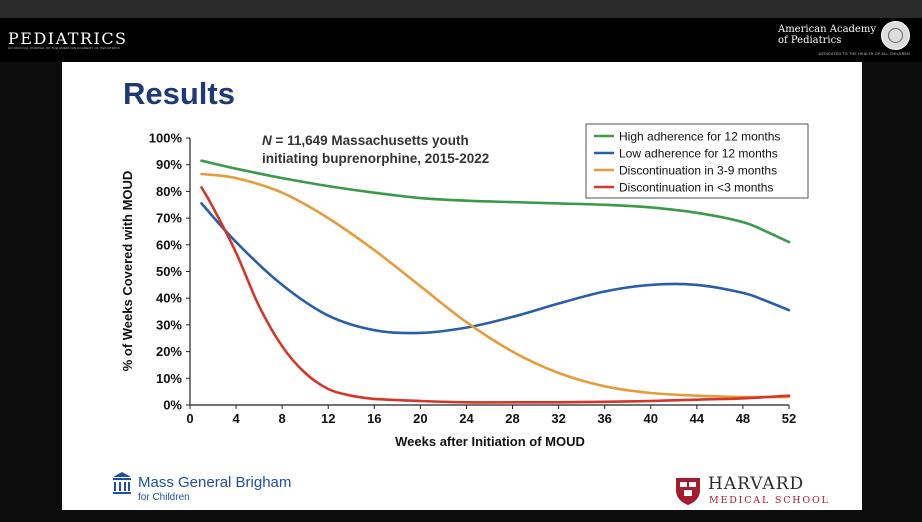  Describe the element at coordinates (512, 418) in the screenshot. I see `x-tick-label: 28` at that location.